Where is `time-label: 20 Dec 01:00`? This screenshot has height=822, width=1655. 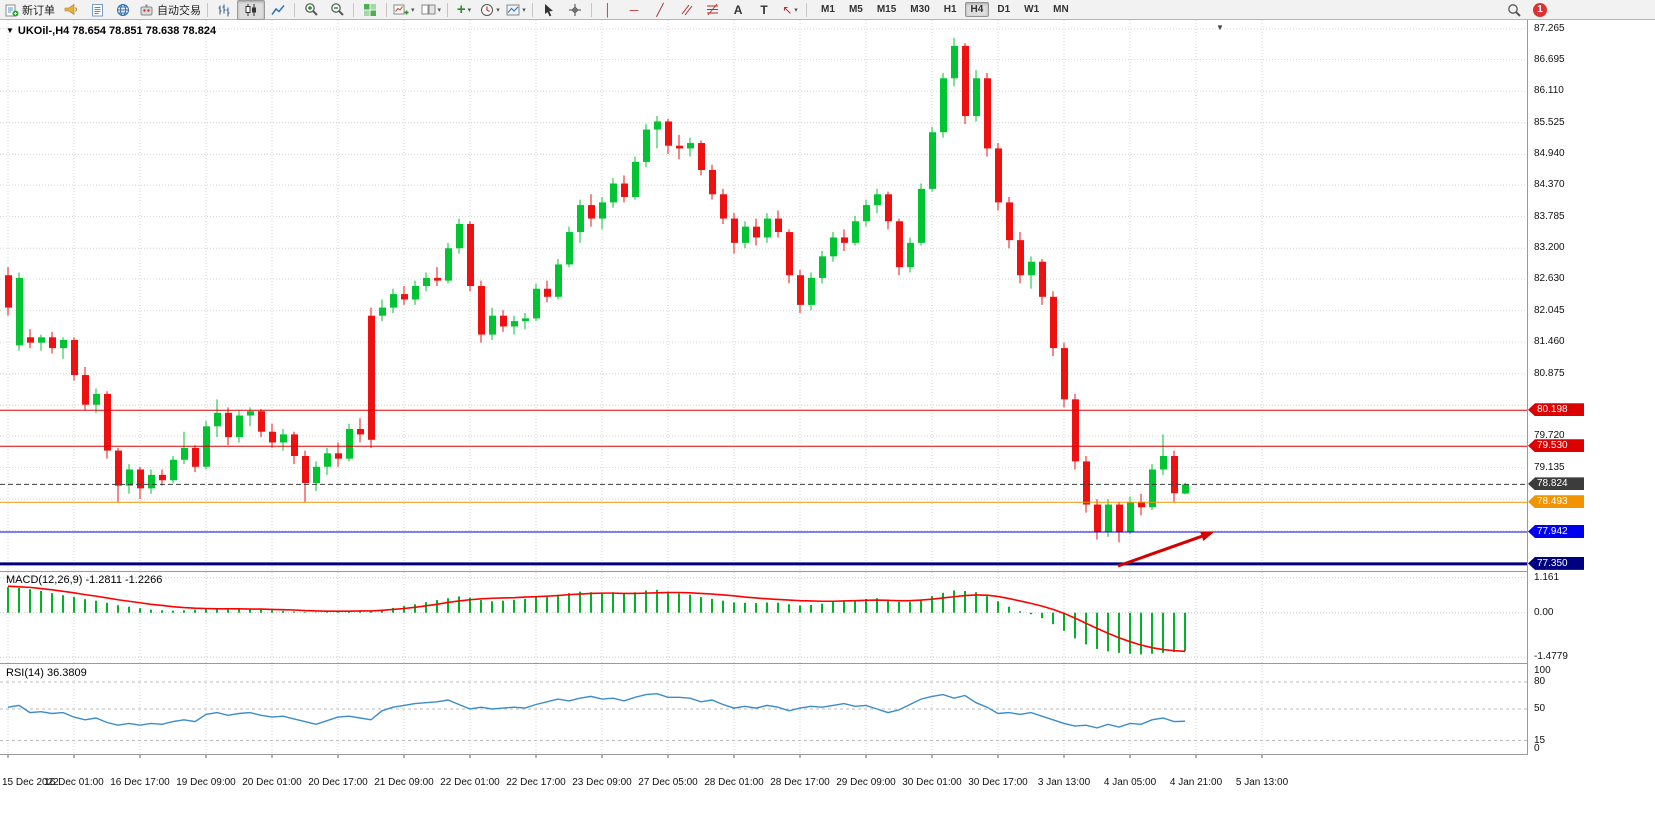 time-label: 20 Dec 01:00 is located at coordinates (272, 782).